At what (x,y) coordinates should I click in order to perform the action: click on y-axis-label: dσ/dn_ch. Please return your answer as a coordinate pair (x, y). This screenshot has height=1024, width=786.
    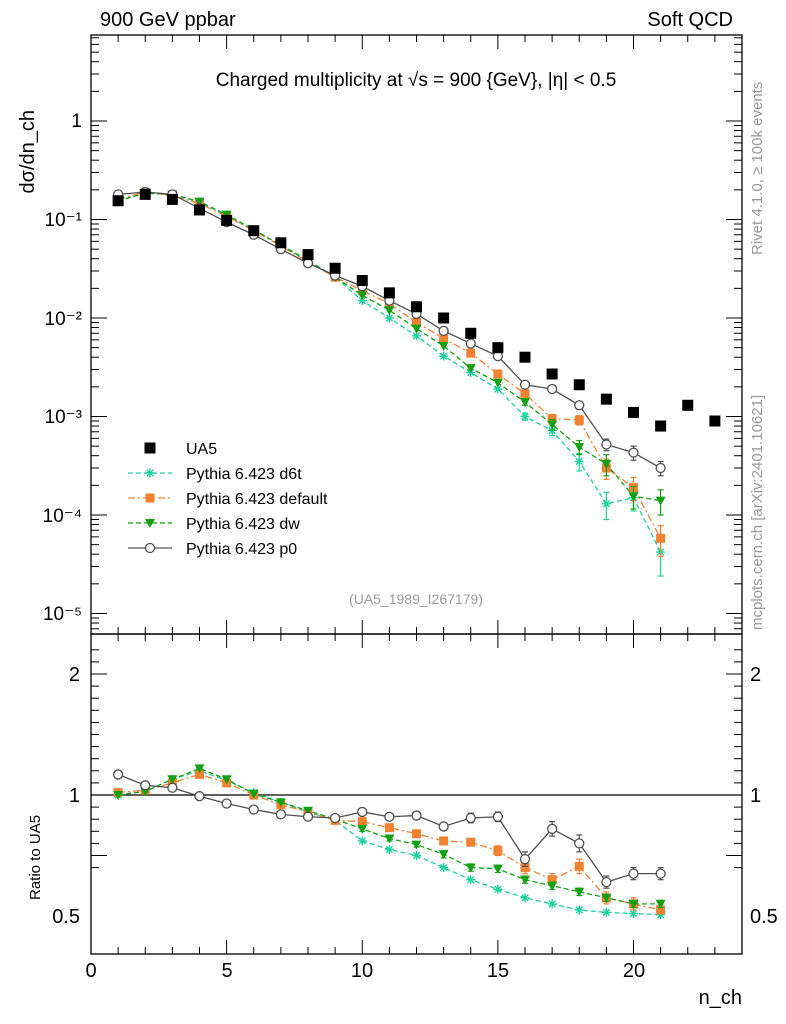
    Looking at the image, I should click on (28, 152).